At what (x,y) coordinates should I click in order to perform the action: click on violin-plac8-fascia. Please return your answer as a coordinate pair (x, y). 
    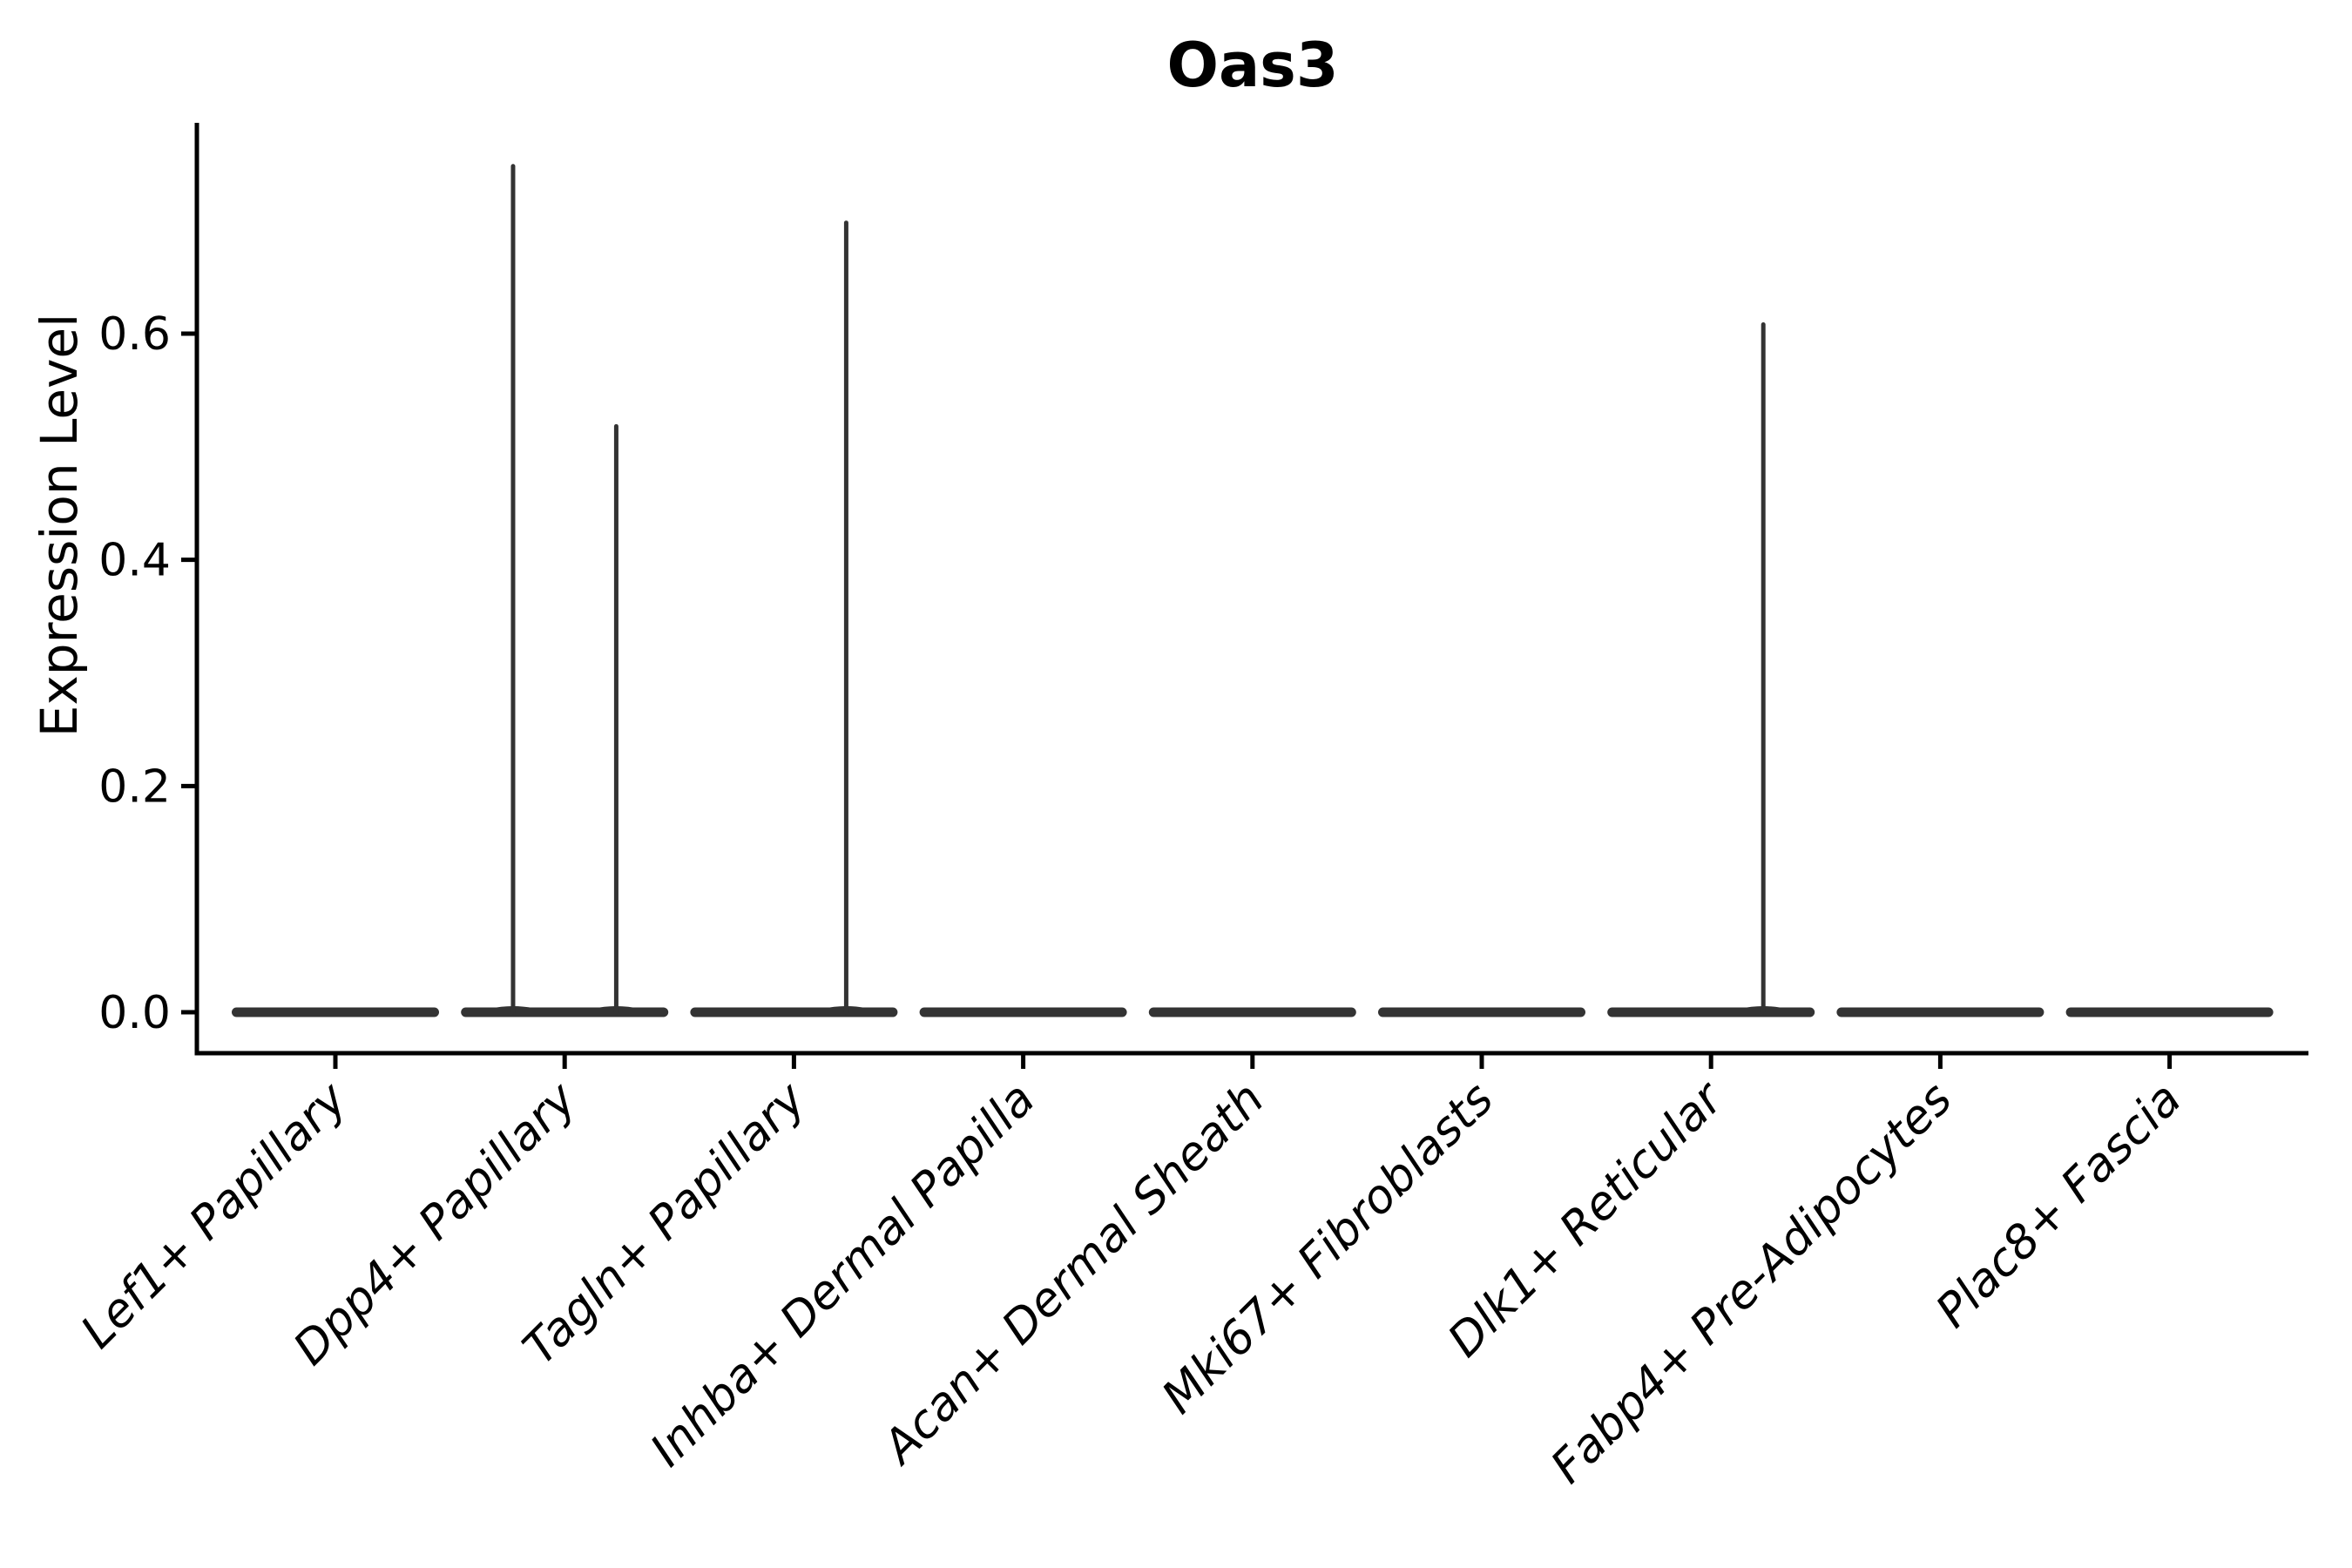
    Looking at the image, I should click on (2170, 1012).